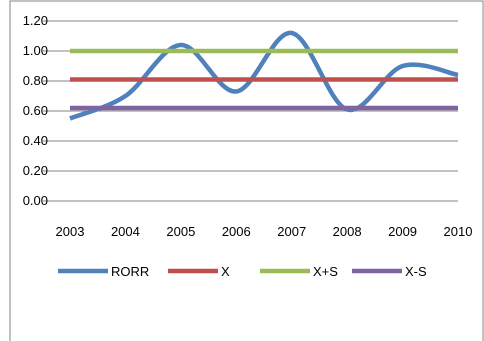 The image size is (484, 341). What do you see at coordinates (402, 231) in the screenshot?
I see `x-tick-label: 2009` at bounding box center [402, 231].